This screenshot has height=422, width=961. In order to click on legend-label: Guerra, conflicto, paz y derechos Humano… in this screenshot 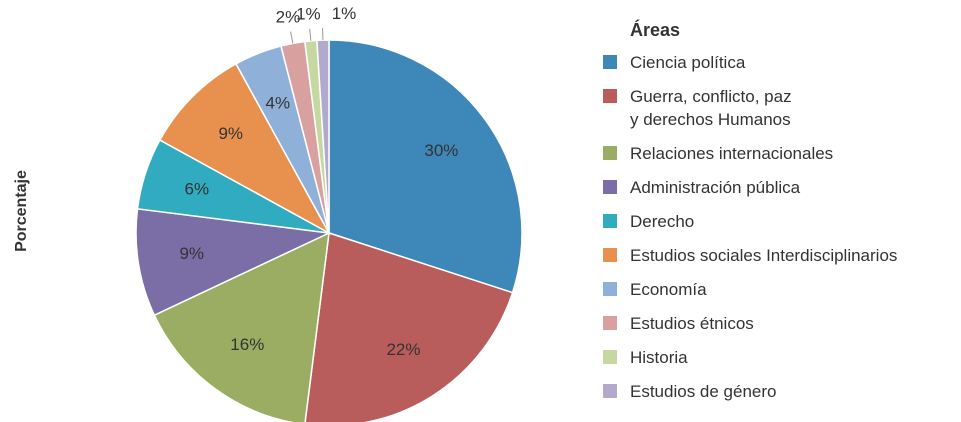, I will do `click(711, 108)`.